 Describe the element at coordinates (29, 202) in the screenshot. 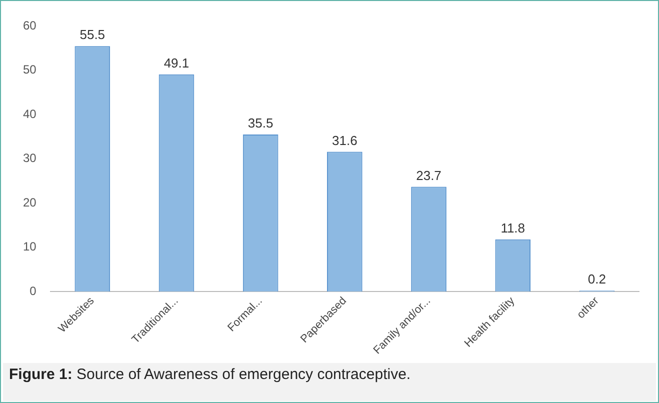

I see `y-tick-label: 20` at that location.